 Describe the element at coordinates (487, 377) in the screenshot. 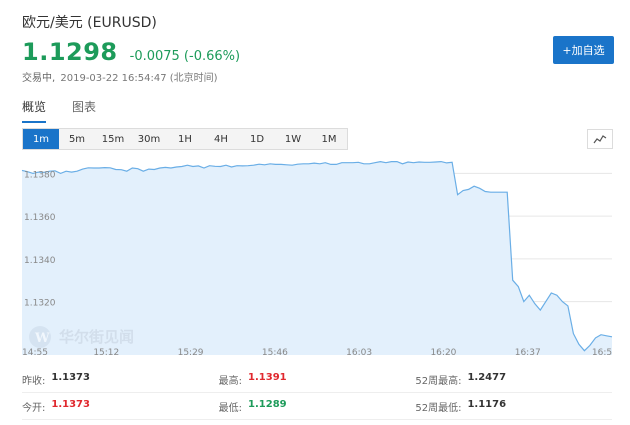

I see `stat-value: 1.2477` at that location.